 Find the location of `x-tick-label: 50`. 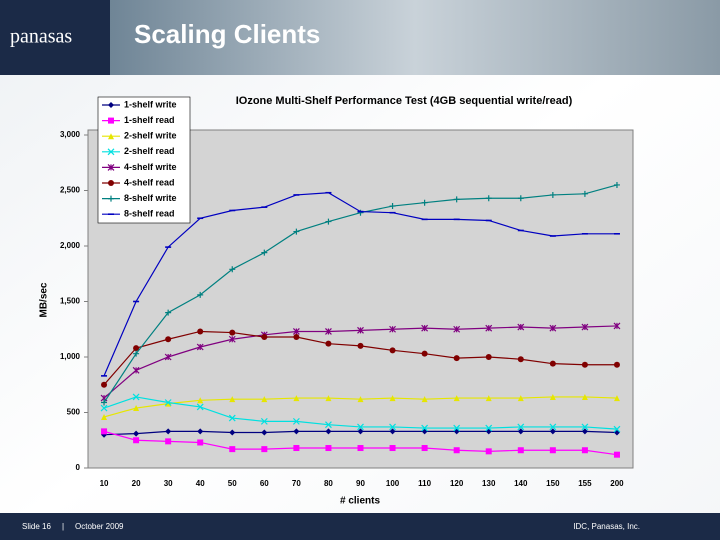

x-tick-label: 50 is located at coordinates (232, 483).